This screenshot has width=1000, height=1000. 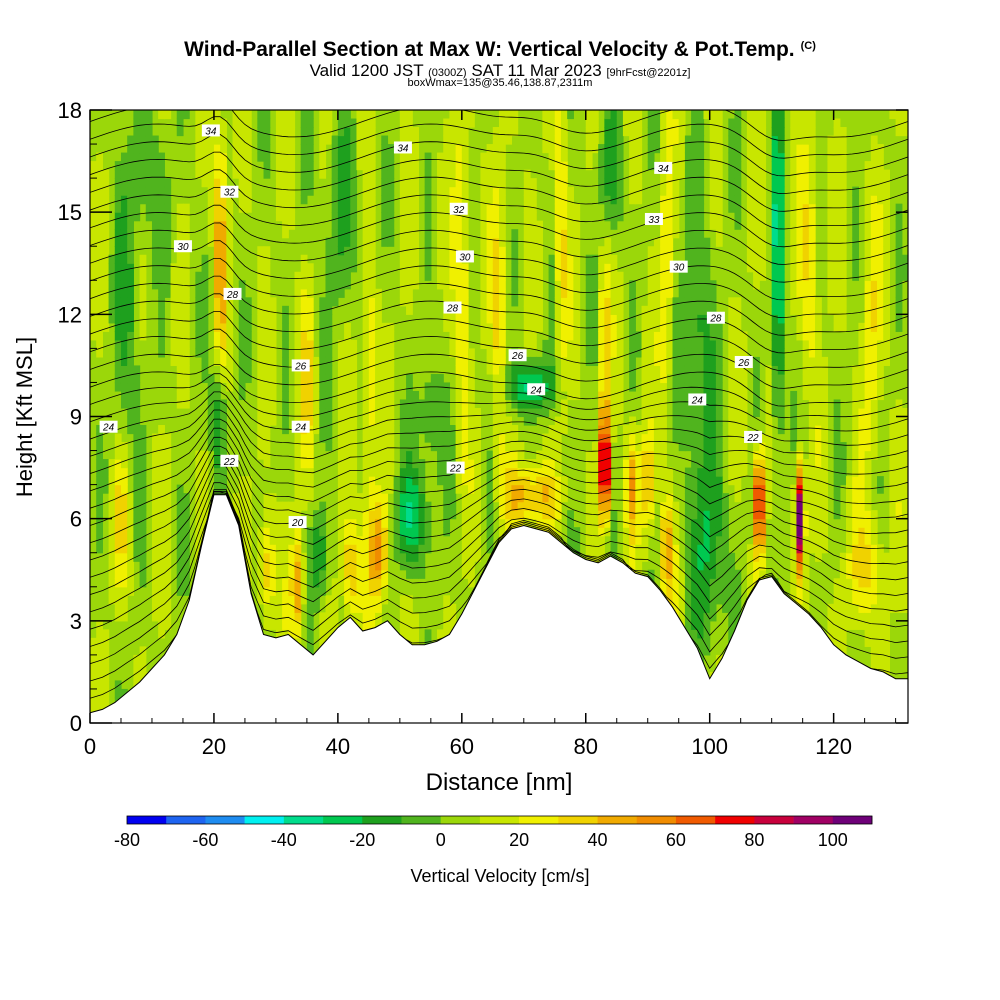 What do you see at coordinates (458, 209) in the screenshot?
I see `contour-label: 32` at bounding box center [458, 209].